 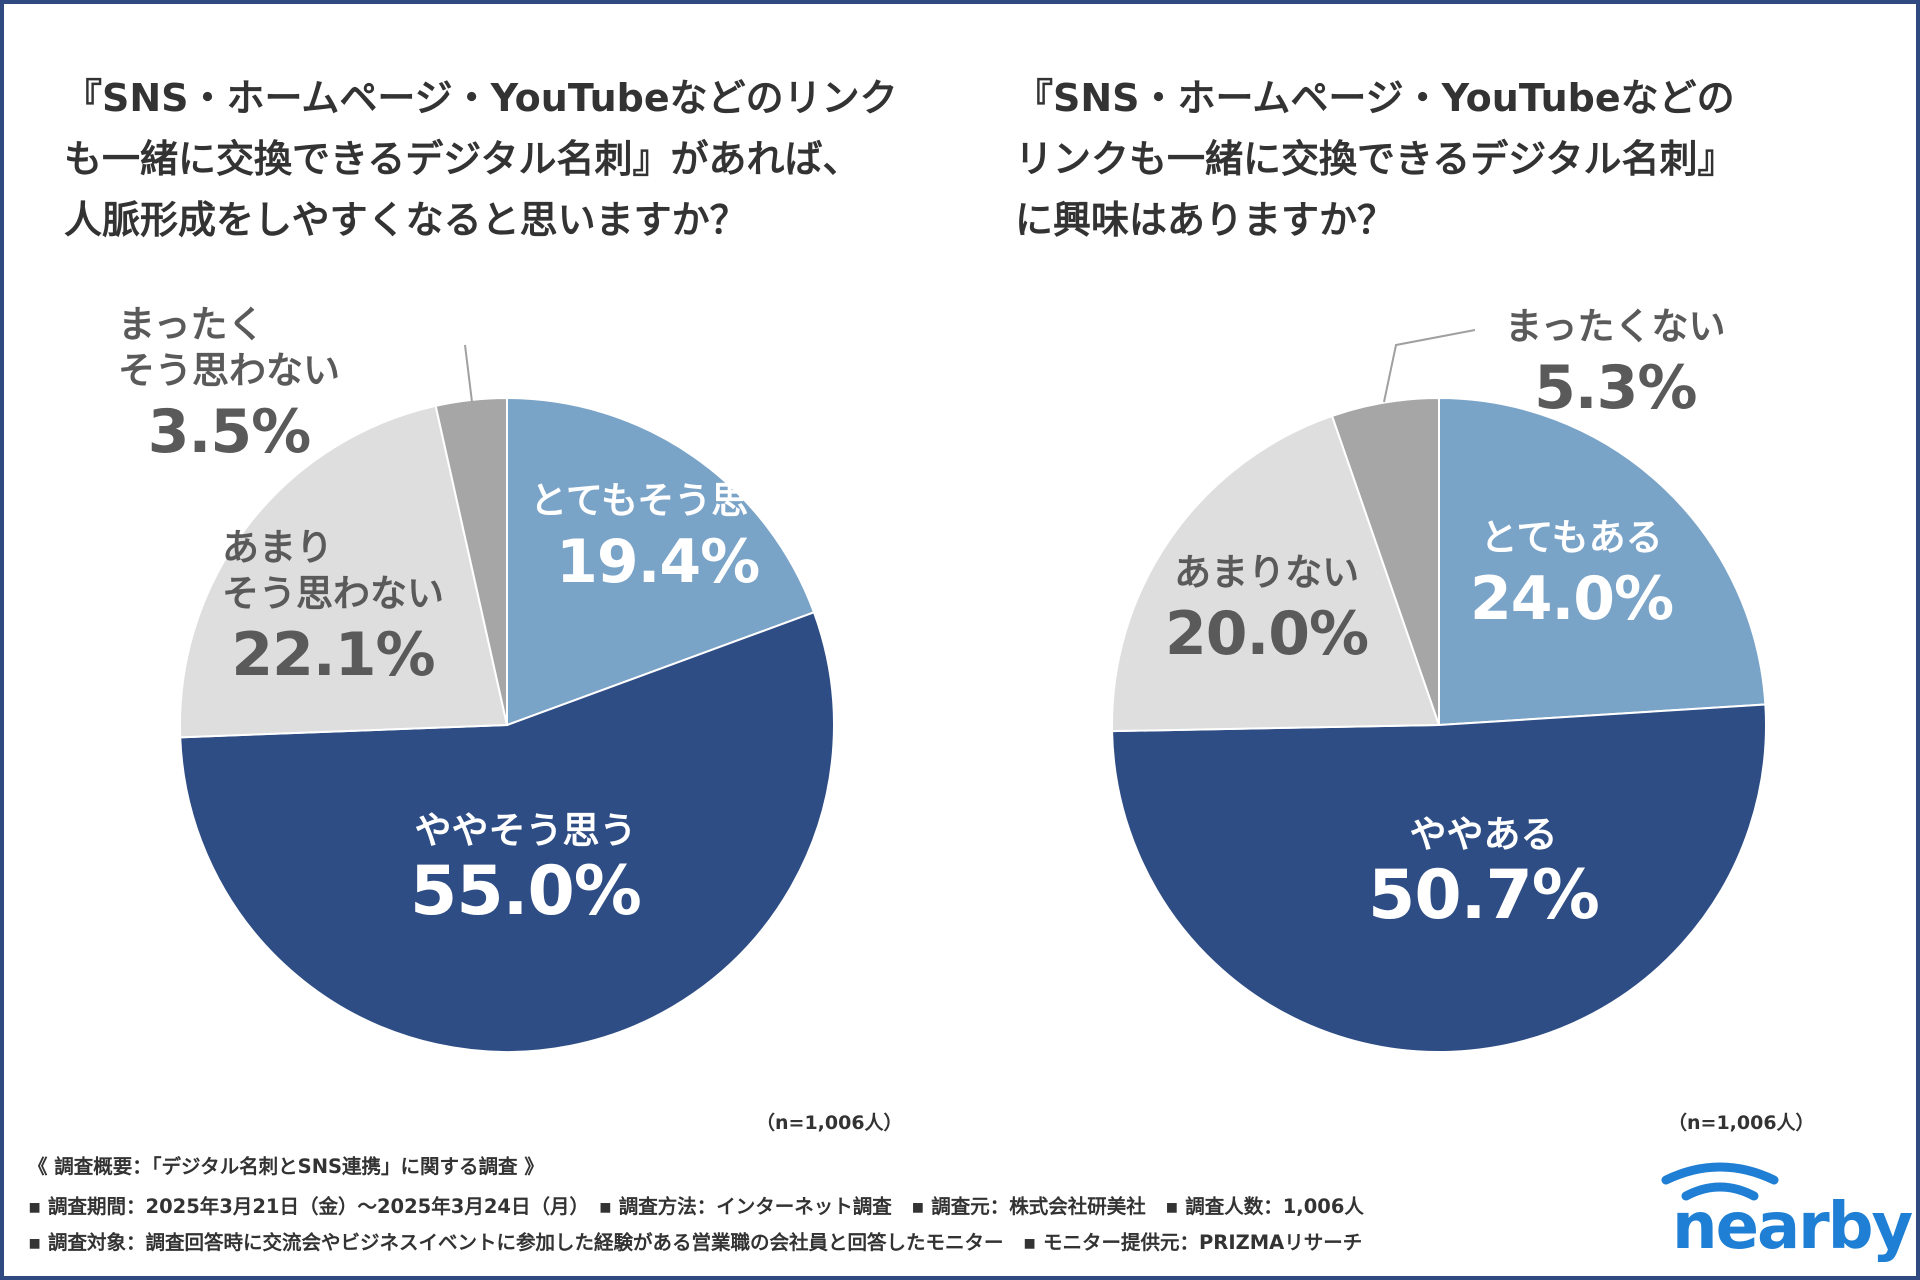 I want to click on right-slice-name-1: ややある, so click(x=1483, y=834).